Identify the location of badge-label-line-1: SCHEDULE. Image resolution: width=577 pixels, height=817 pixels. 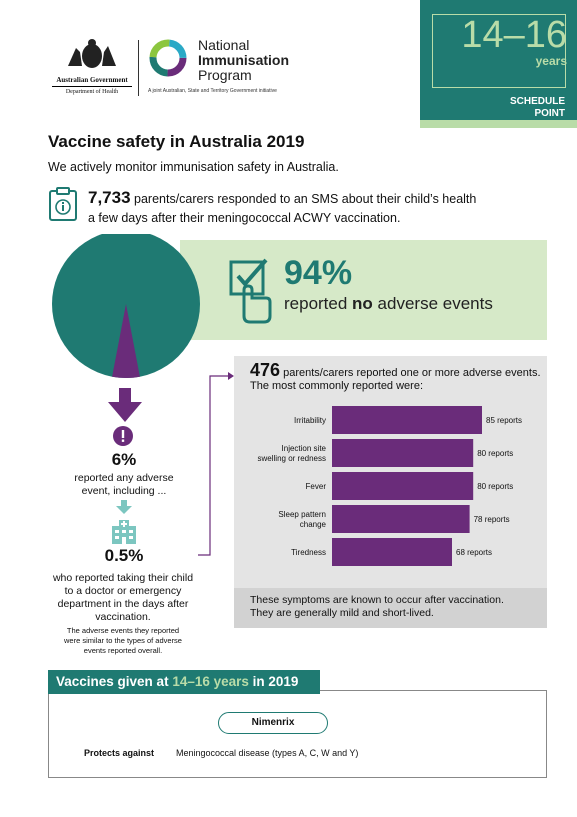
(537, 101).